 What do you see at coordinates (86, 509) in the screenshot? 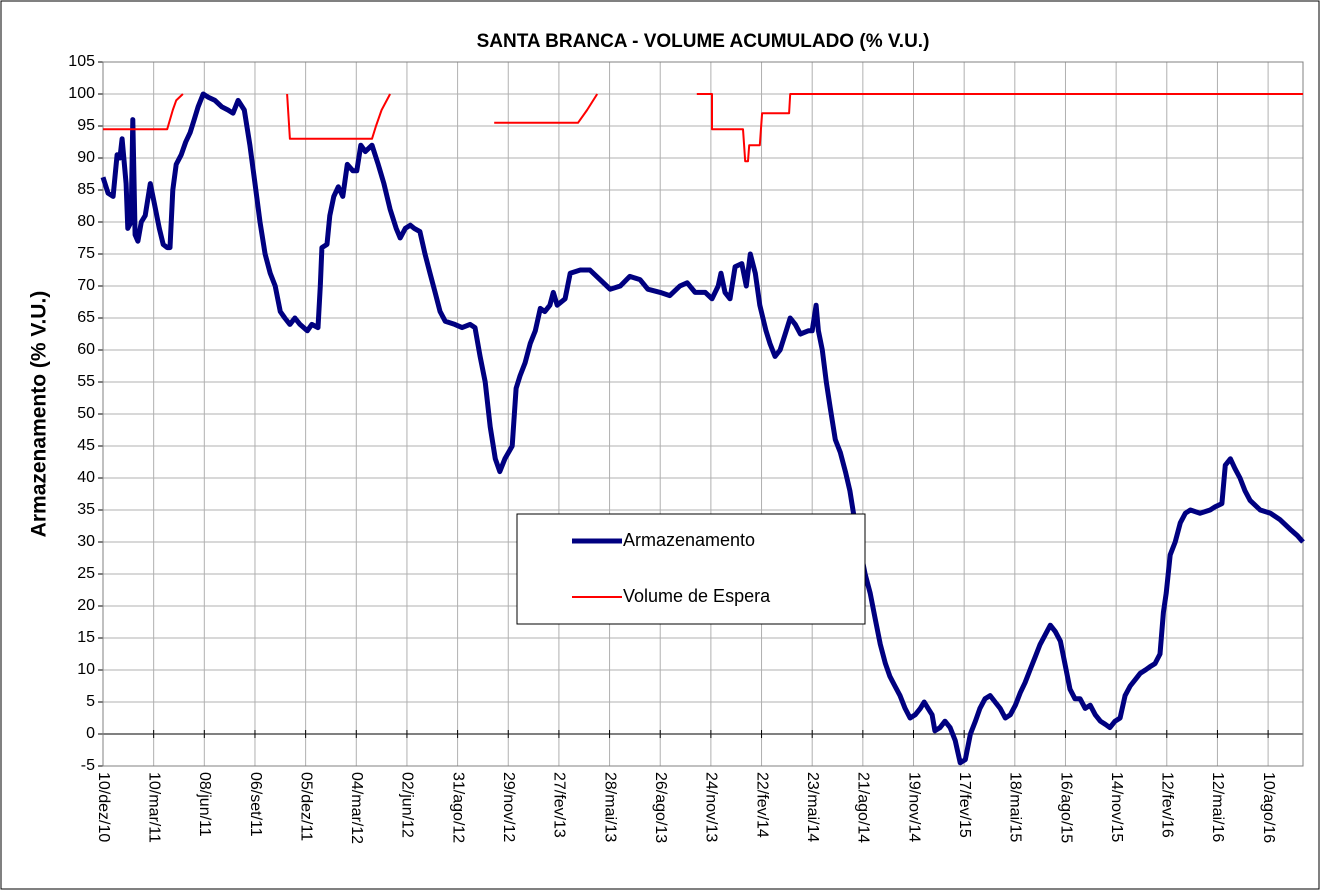
I see `y-tick-label: 35` at bounding box center [86, 509].